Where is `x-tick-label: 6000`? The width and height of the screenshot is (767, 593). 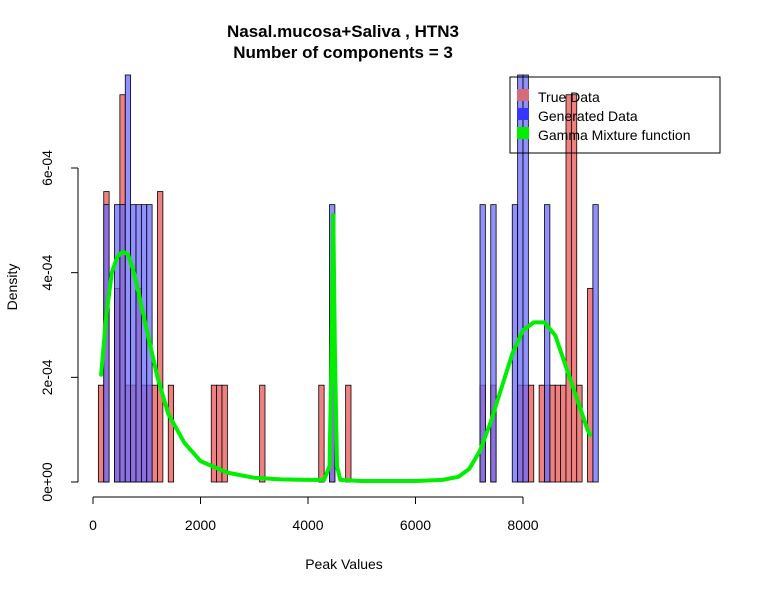 x-tick-label: 6000 is located at coordinates (415, 525).